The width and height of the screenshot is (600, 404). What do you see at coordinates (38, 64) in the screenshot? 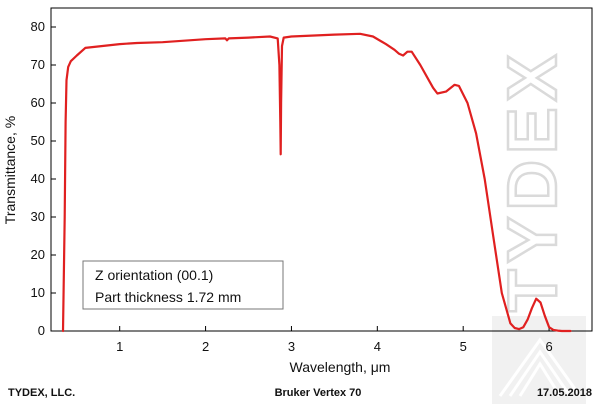
I see `y-tick-label: 70` at bounding box center [38, 64].